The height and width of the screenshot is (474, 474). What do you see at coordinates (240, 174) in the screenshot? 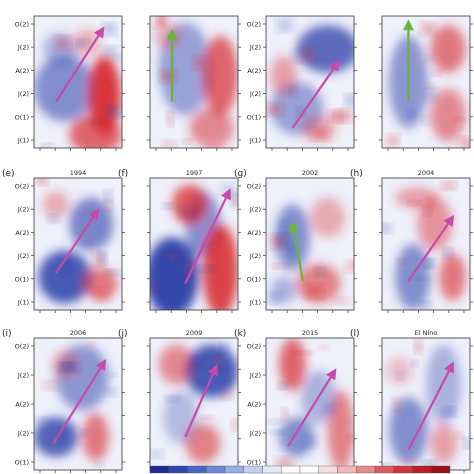
I see `panel-letter: (g)` at bounding box center [240, 174].